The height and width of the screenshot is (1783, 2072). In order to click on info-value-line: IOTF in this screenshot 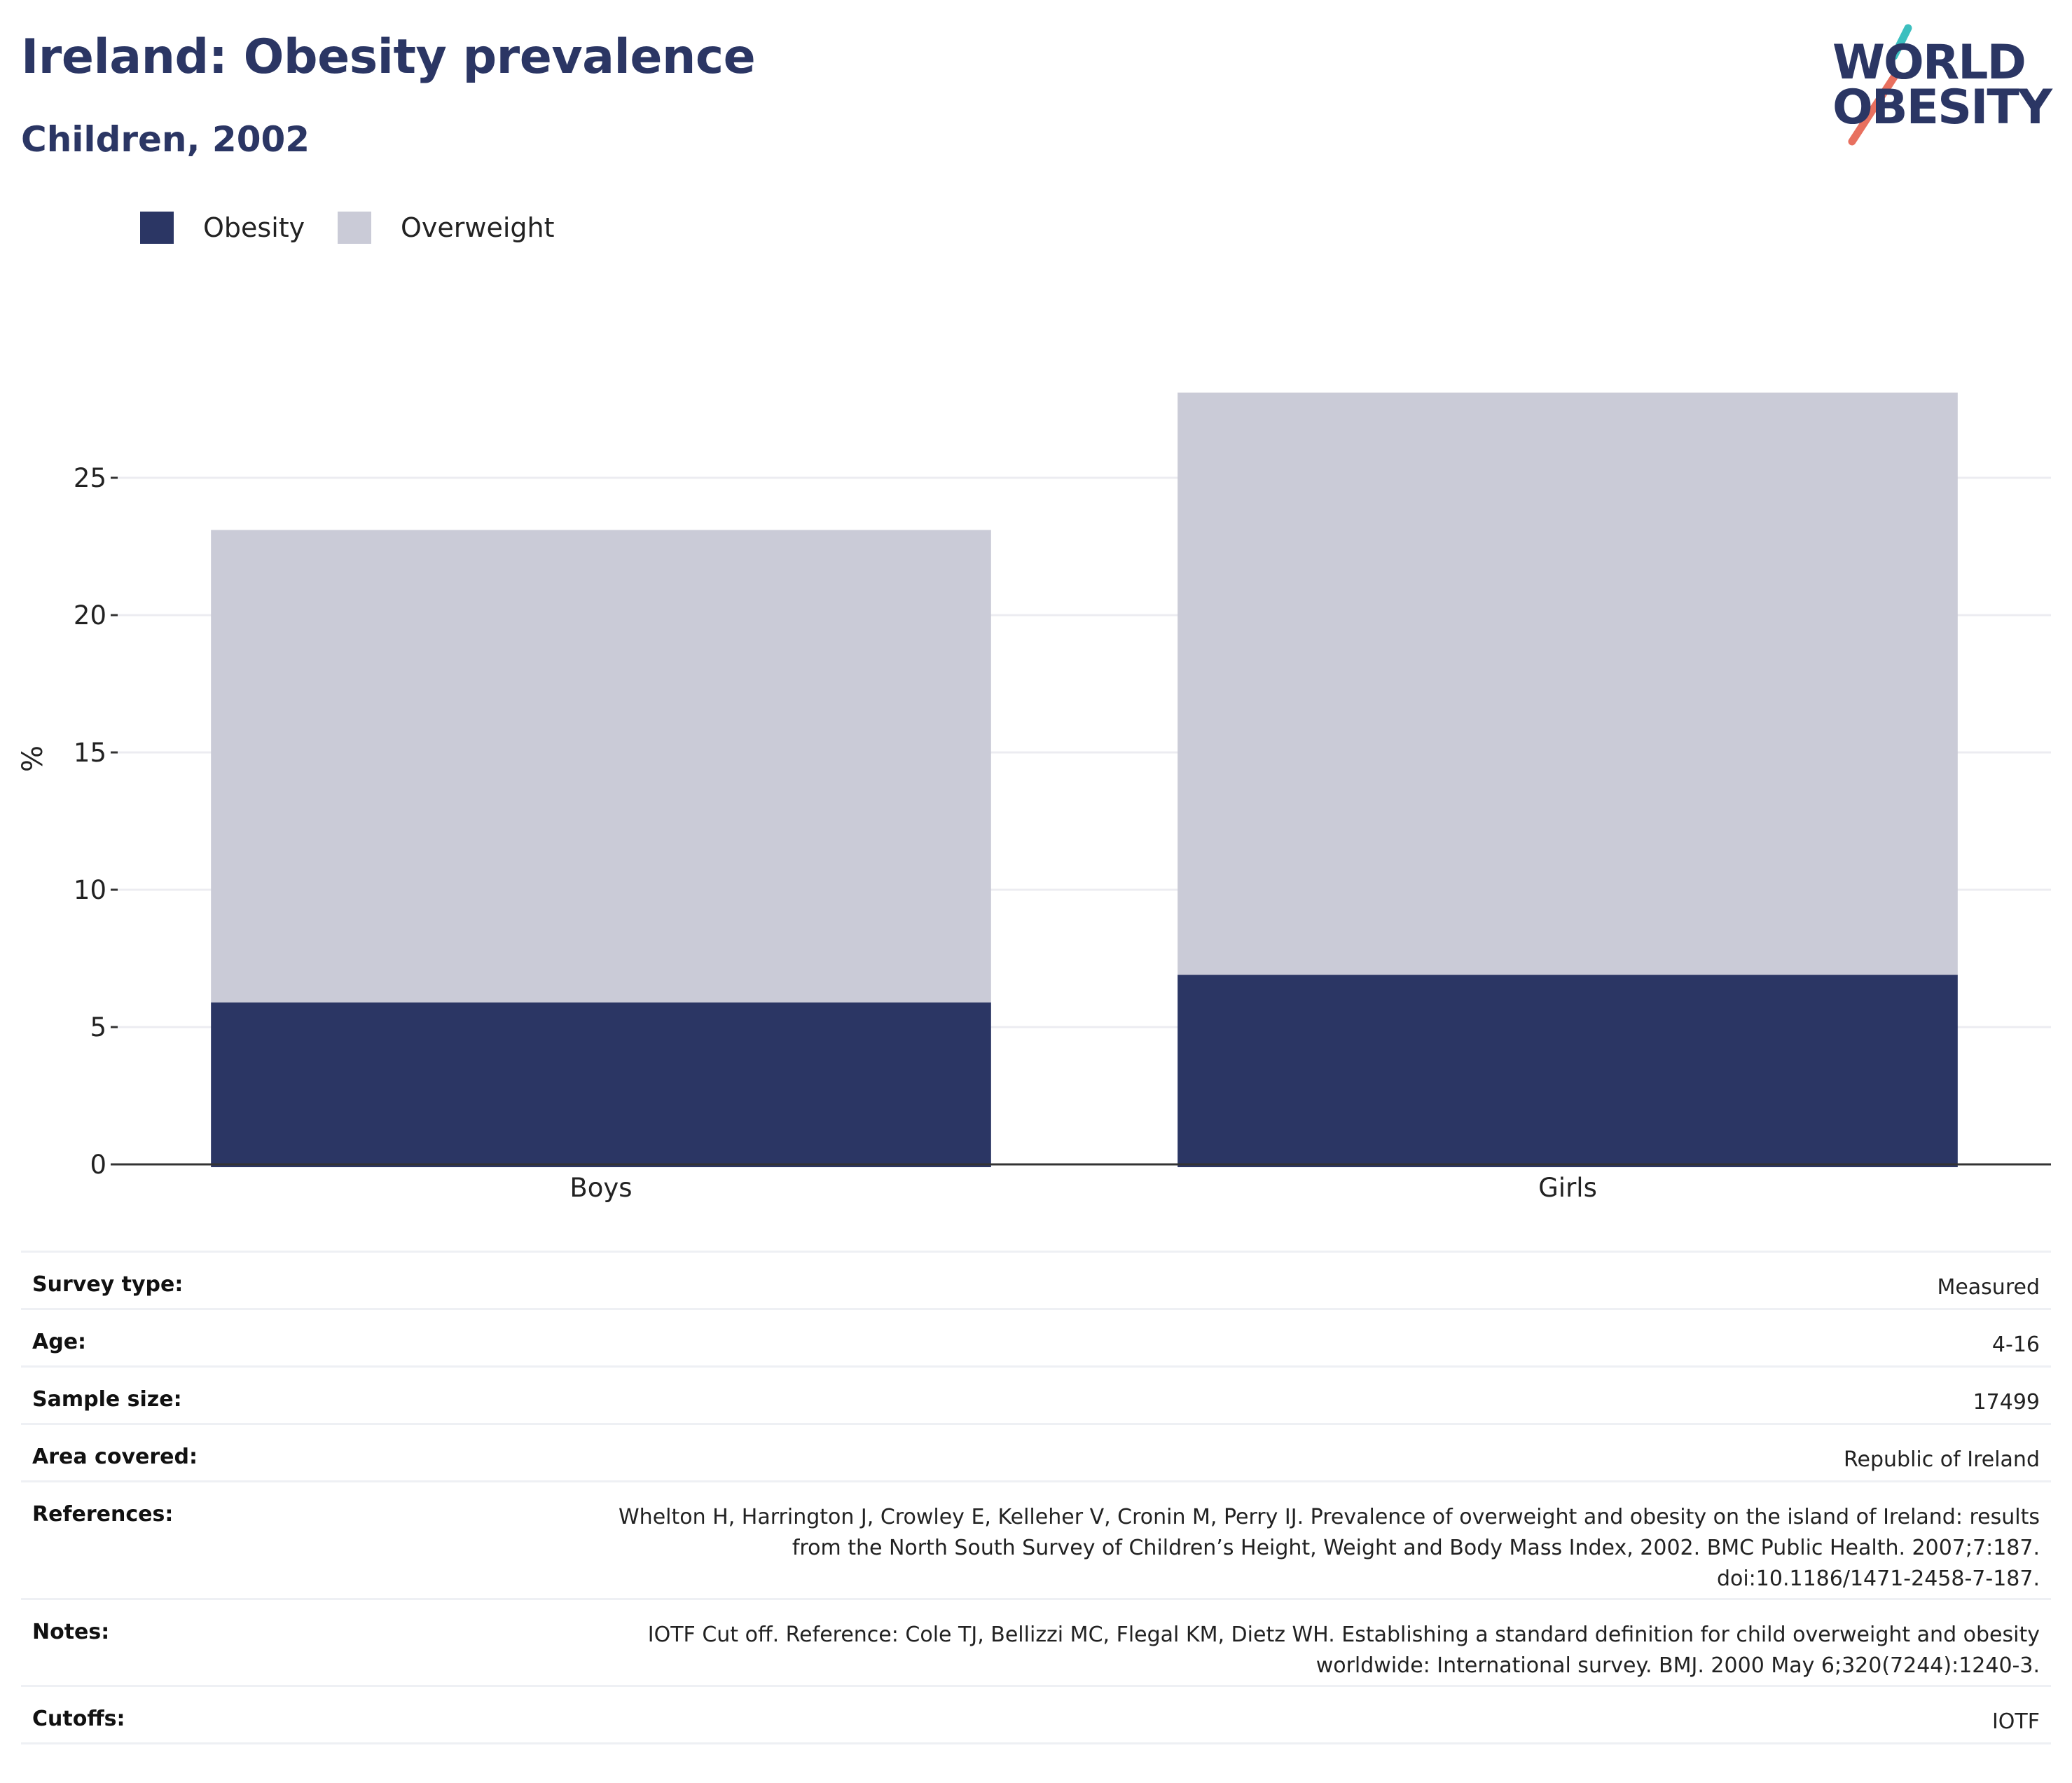, I will do `click(2016, 1721)`.